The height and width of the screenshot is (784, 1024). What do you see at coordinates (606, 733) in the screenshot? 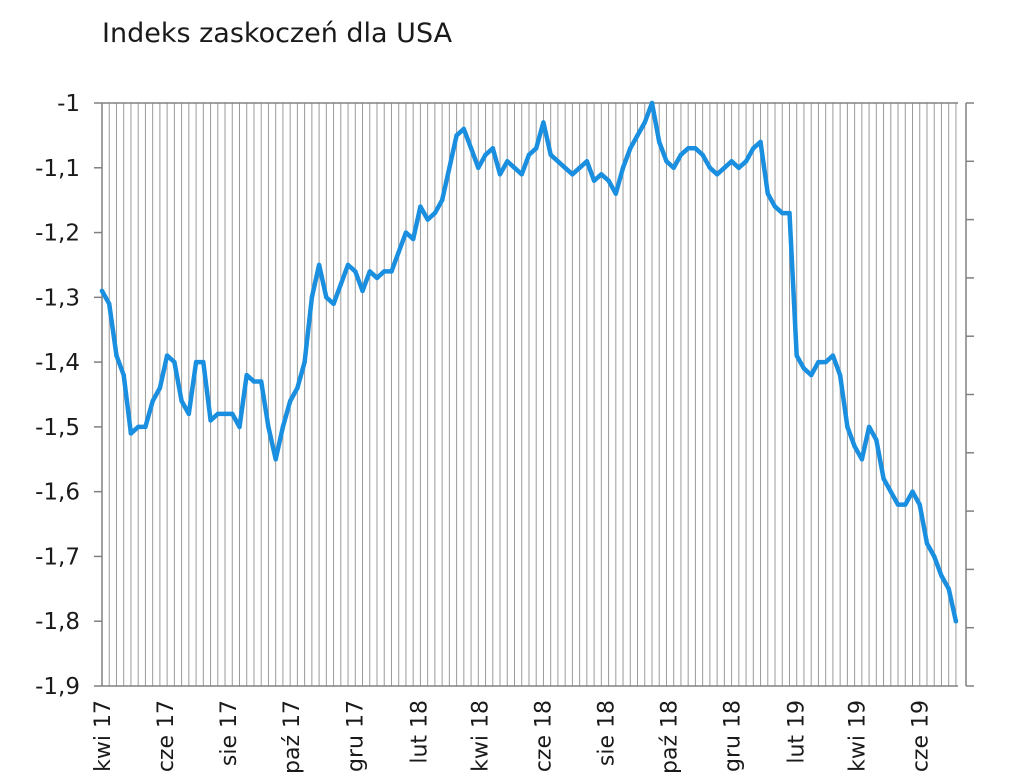
I see `x-tick-label: sie 18` at bounding box center [606, 733].